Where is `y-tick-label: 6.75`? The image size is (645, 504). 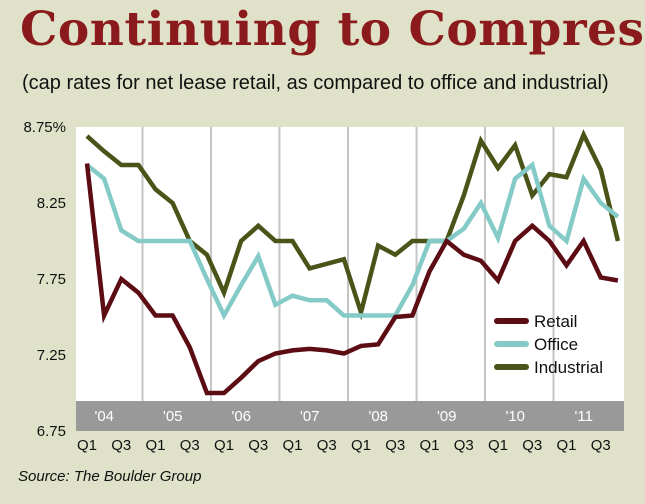
y-tick-label: 6.75 is located at coordinates (51, 431).